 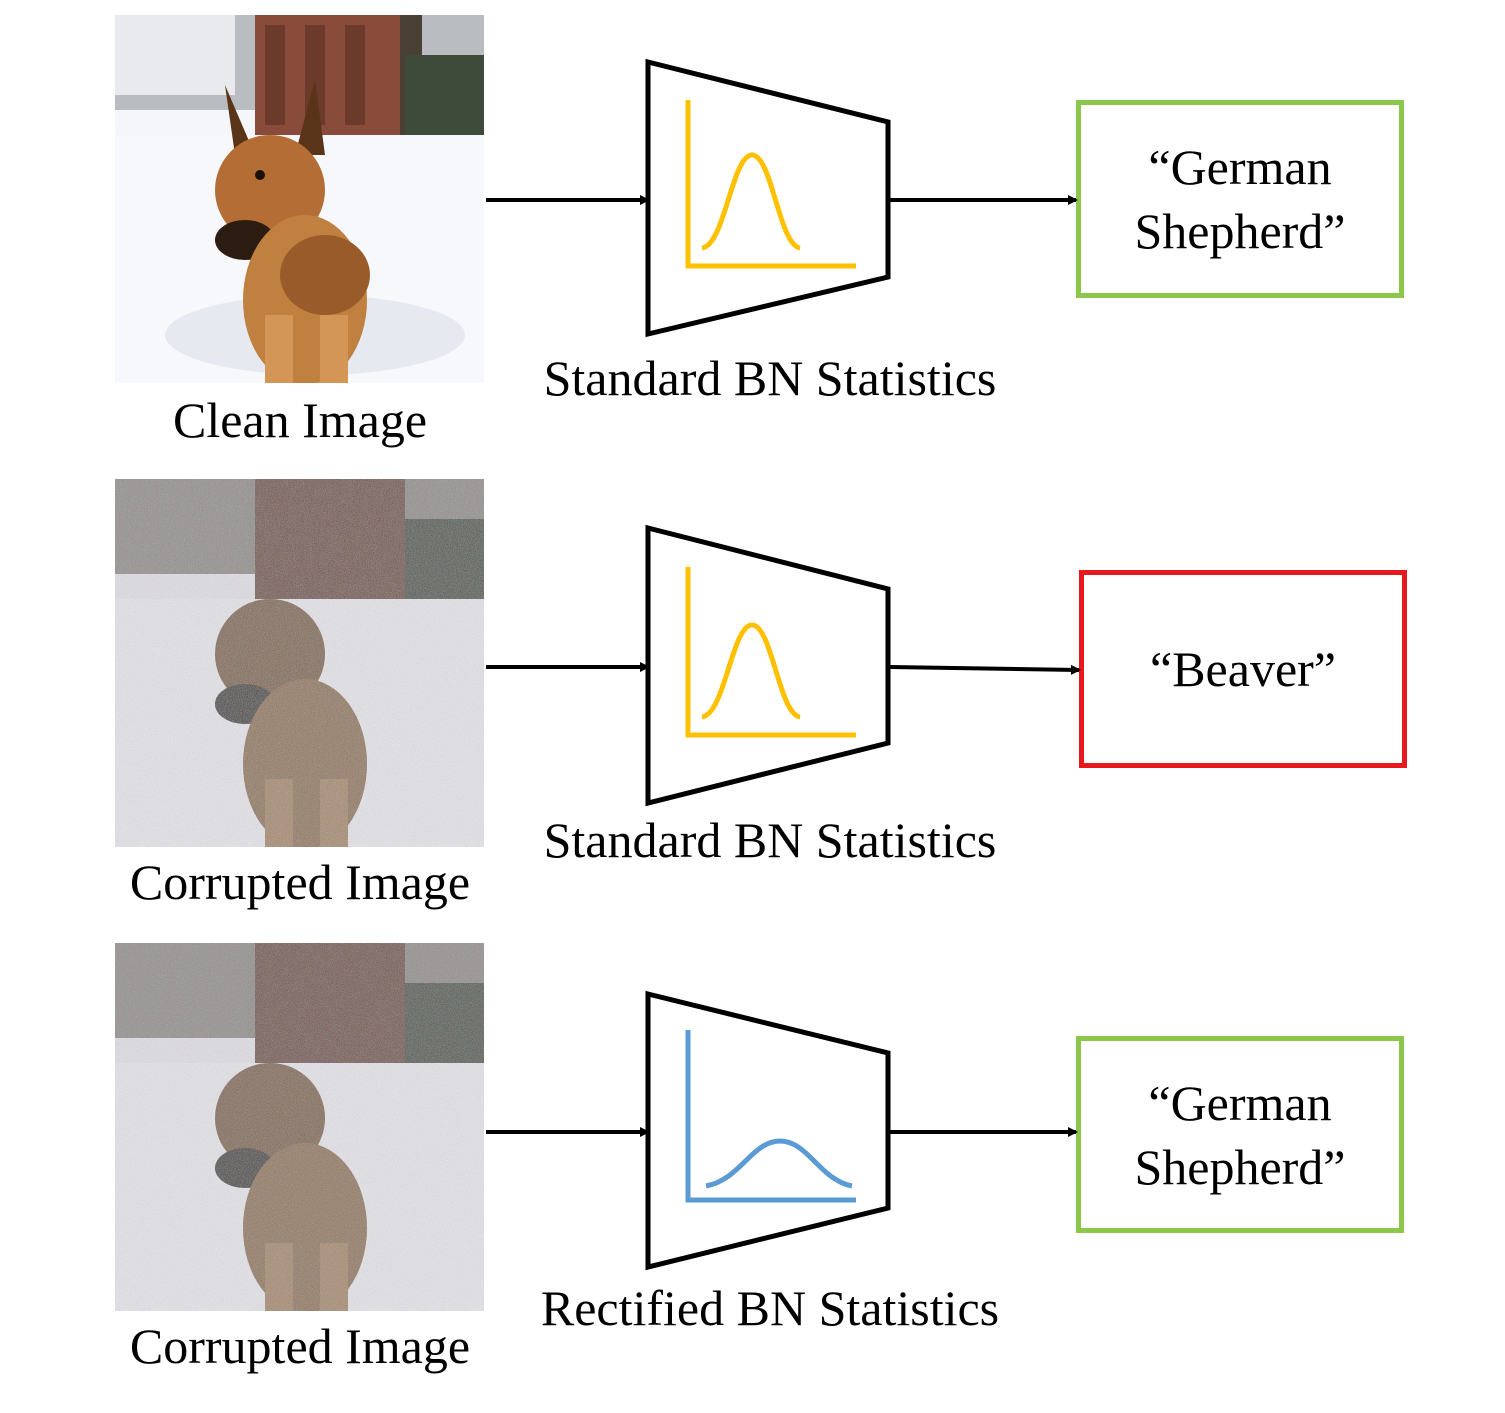 I want to click on image-caption: Clean Image, so click(x=300, y=420).